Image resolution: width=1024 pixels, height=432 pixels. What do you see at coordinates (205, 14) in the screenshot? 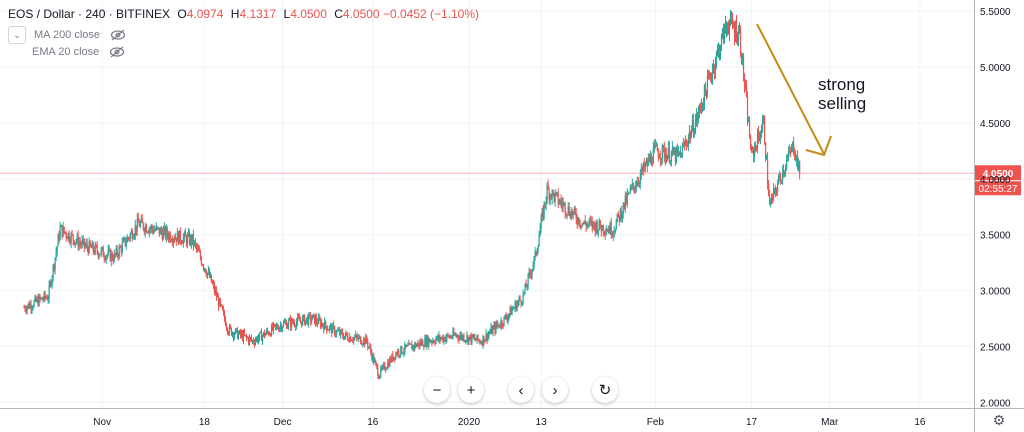
I see `open-value: 4.0974` at bounding box center [205, 14].